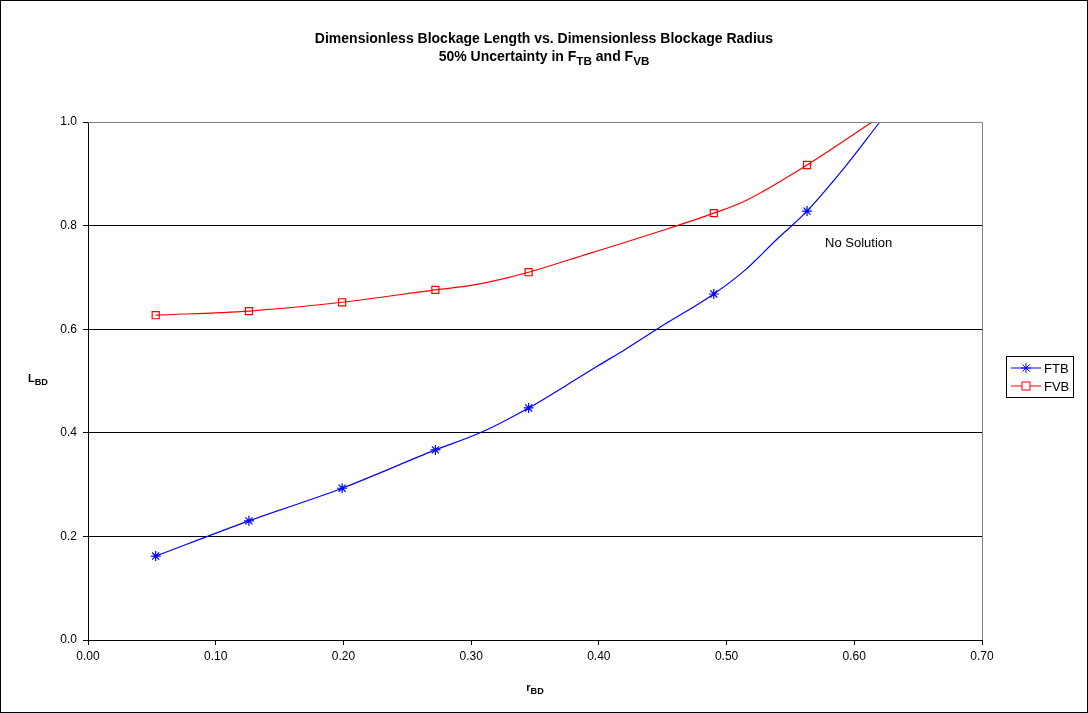 The height and width of the screenshot is (713, 1088). What do you see at coordinates (859, 242) in the screenshot?
I see `annotation: No Solution` at bounding box center [859, 242].